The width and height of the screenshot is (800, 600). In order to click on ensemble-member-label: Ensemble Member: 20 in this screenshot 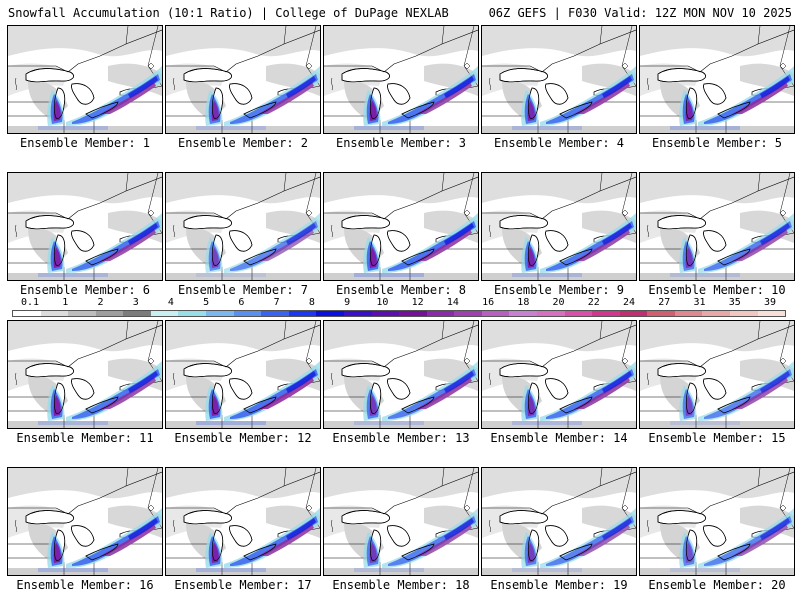, I will do `click(717, 585)`.